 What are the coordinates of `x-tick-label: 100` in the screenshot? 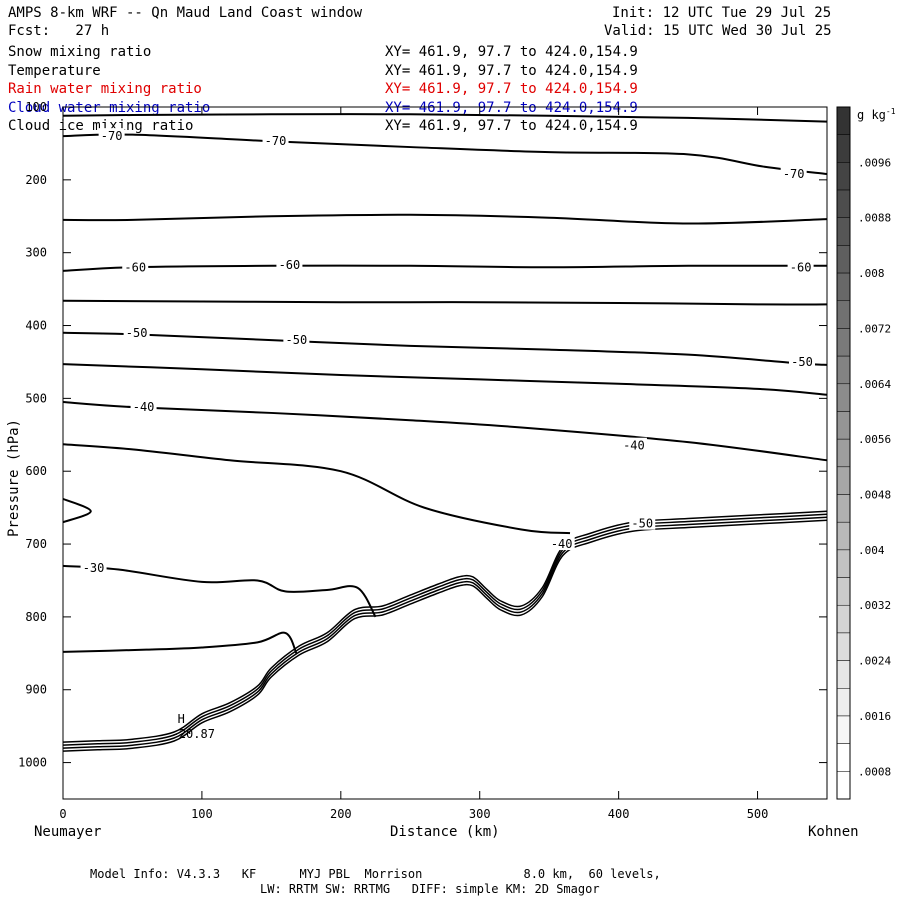 It's located at (202, 814).